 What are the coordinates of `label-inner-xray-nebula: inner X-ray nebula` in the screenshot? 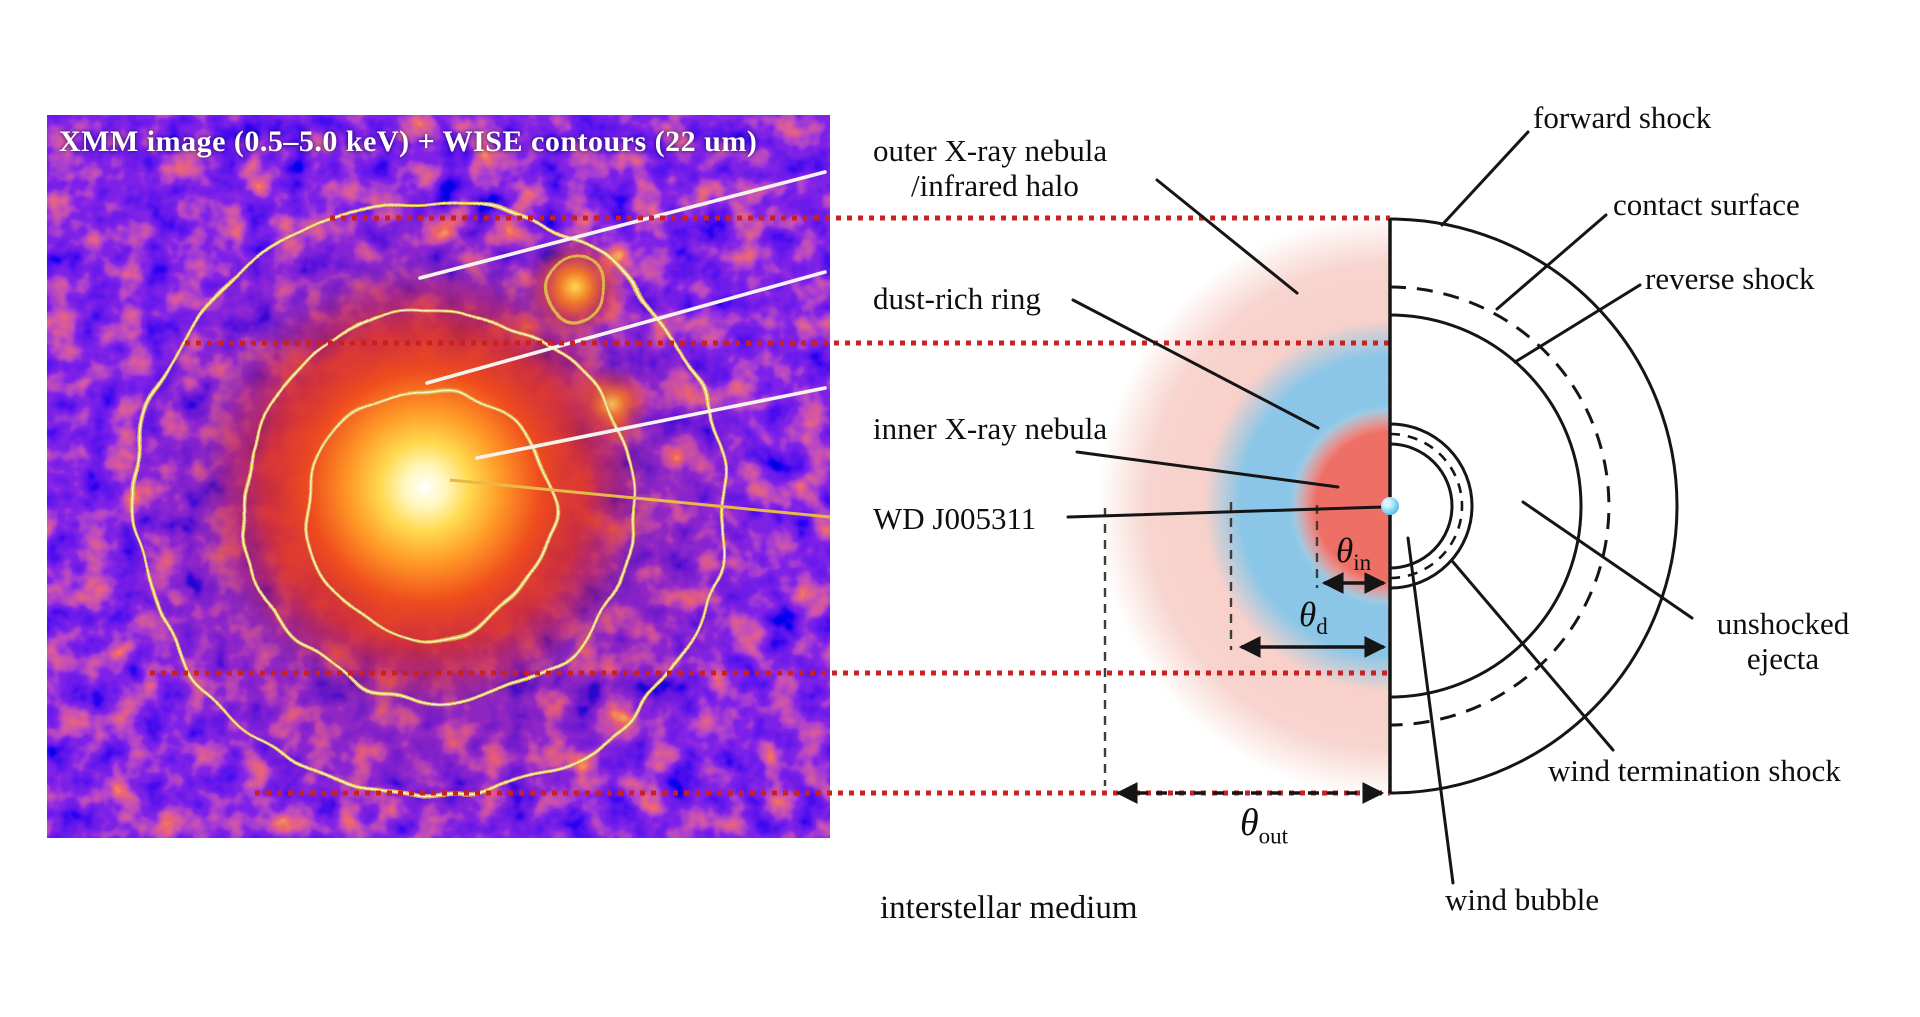 It's located at (990, 428).